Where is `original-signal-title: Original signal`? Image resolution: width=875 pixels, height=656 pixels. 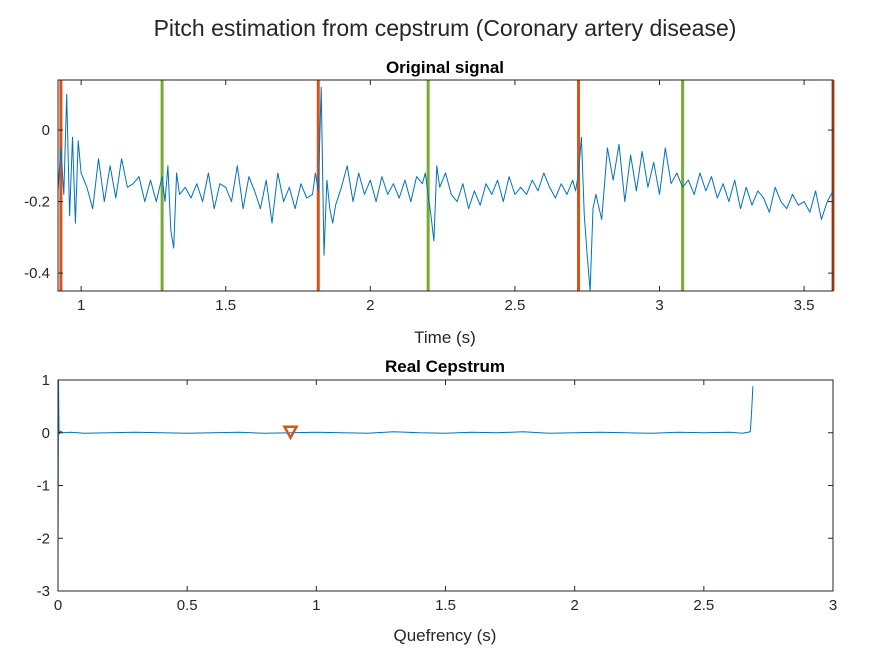 original-signal-title: Original signal is located at coordinates (445, 67).